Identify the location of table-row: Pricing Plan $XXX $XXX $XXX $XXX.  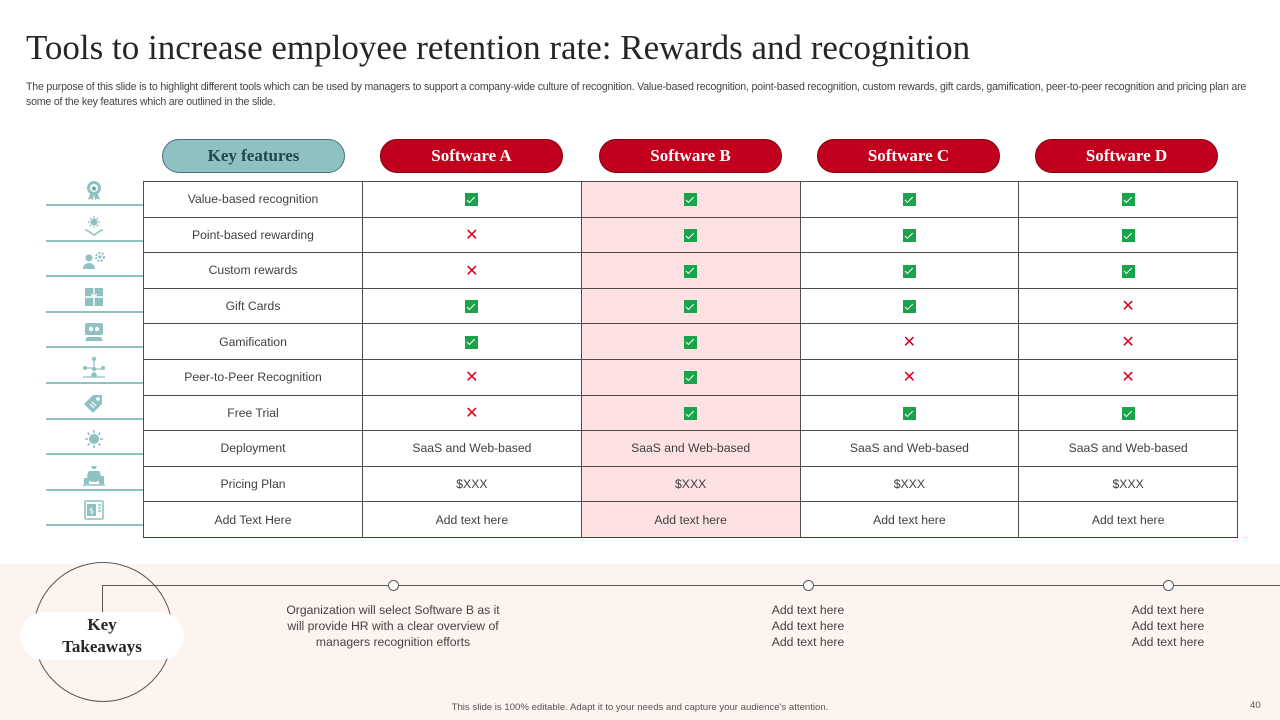
(690, 484).